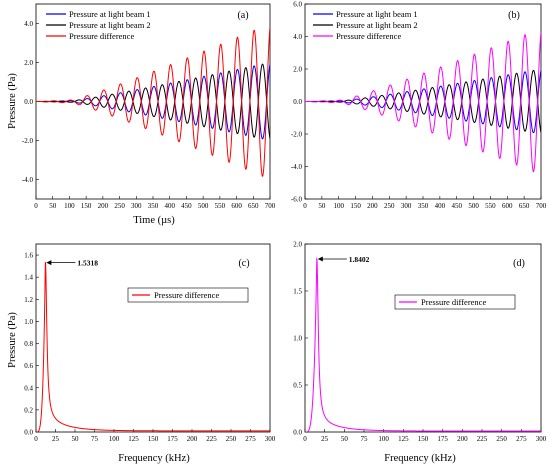 The image size is (550, 466). I want to click on y-tick-label: 1.6, so click(28, 256).